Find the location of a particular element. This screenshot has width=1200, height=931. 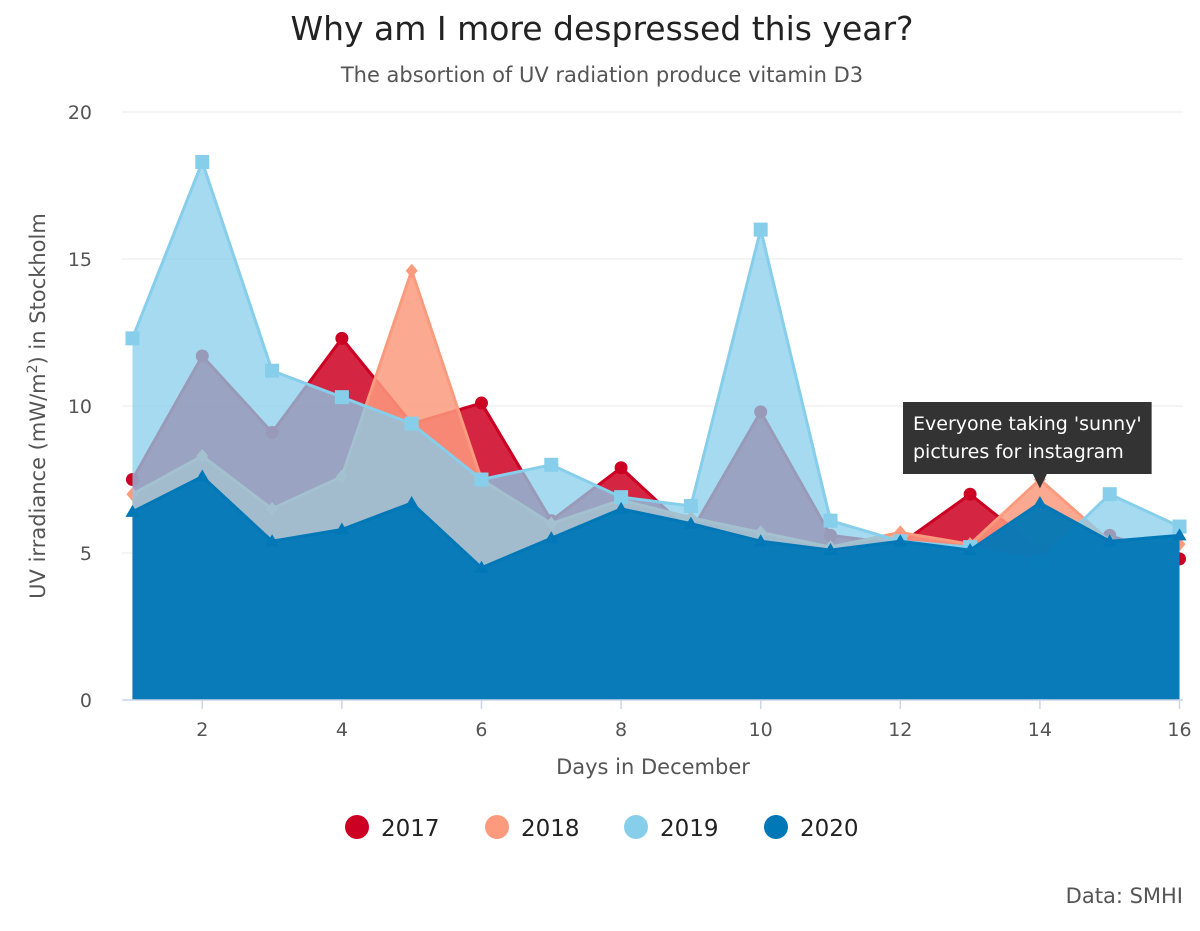

x-tick-label: 10 is located at coordinates (761, 730).